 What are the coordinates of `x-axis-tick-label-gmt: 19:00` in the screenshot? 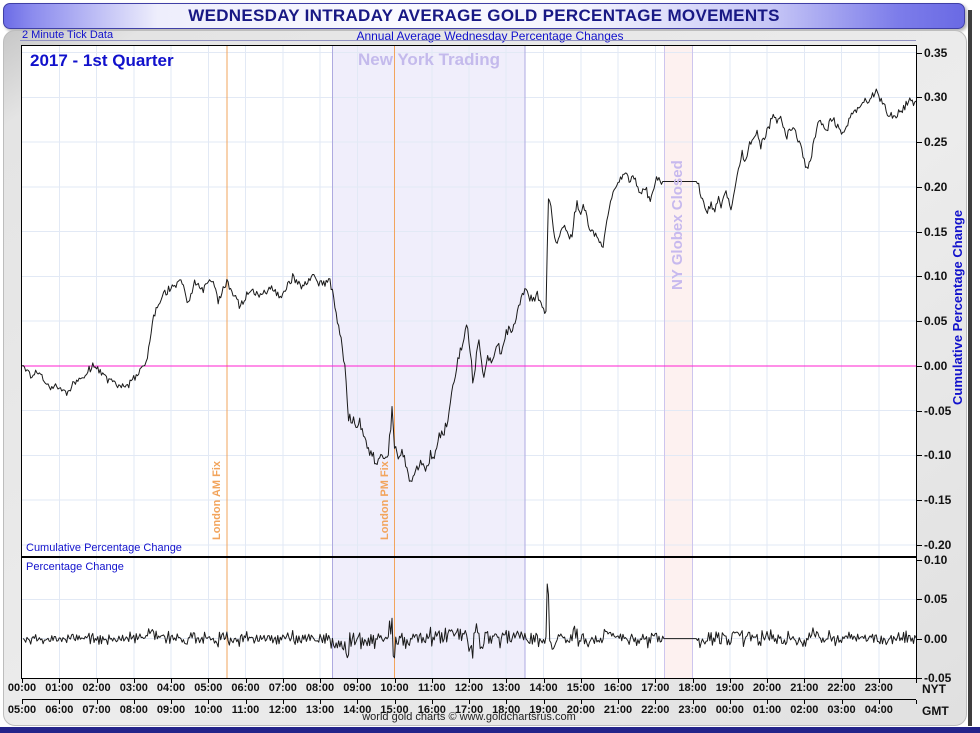 It's located at (543, 710).